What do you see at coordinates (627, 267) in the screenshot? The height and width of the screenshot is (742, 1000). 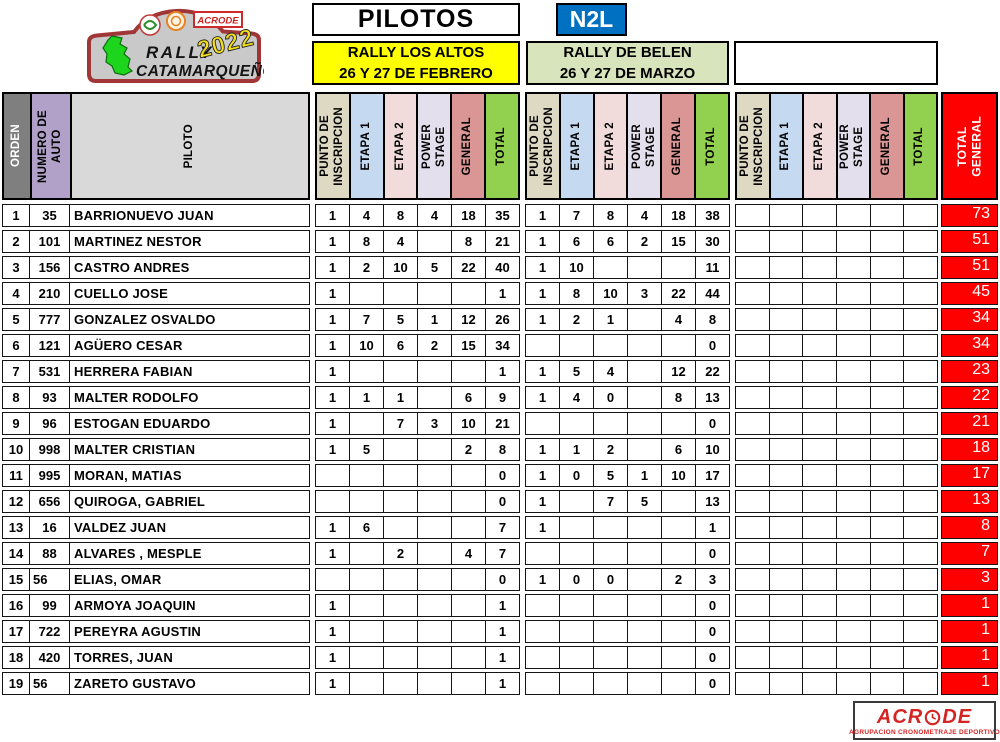 I see `row-event2-block: 1 10 11` at bounding box center [627, 267].